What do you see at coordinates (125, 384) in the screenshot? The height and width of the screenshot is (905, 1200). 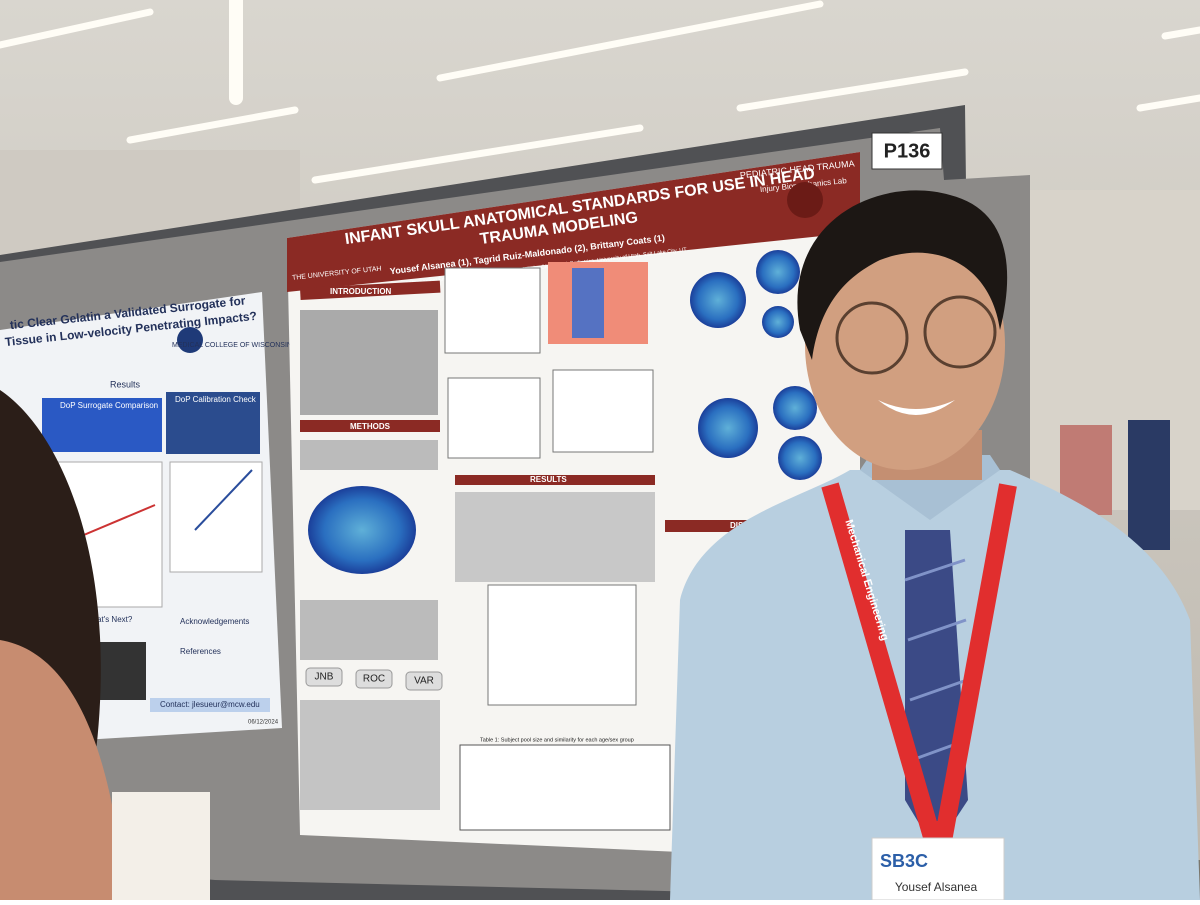 I see `left-section: Results` at bounding box center [125, 384].